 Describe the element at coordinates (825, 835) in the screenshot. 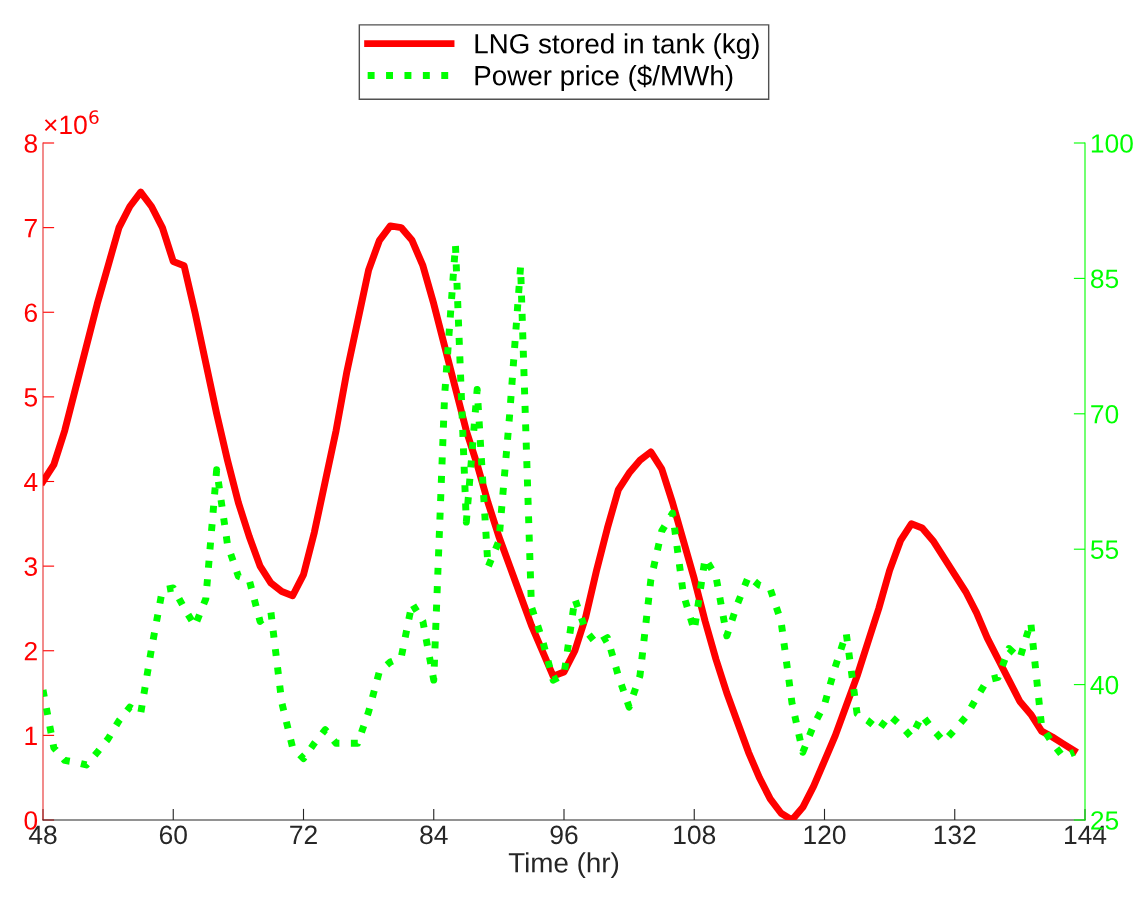

I see `x-tick-label: 120` at that location.